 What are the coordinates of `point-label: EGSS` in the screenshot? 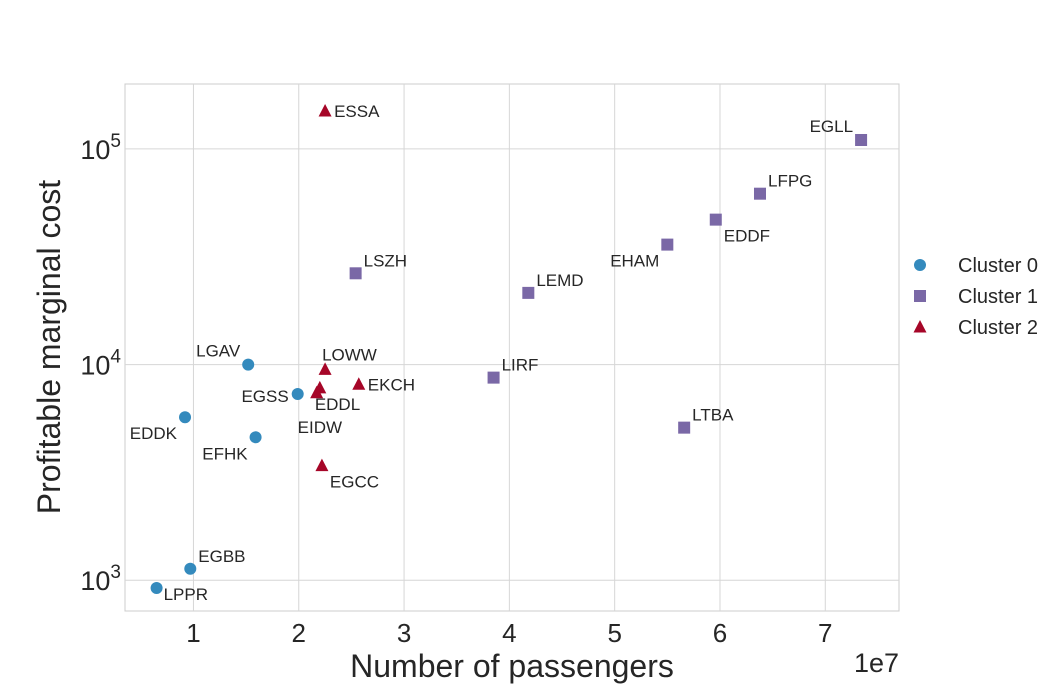 It's located at (264, 396).